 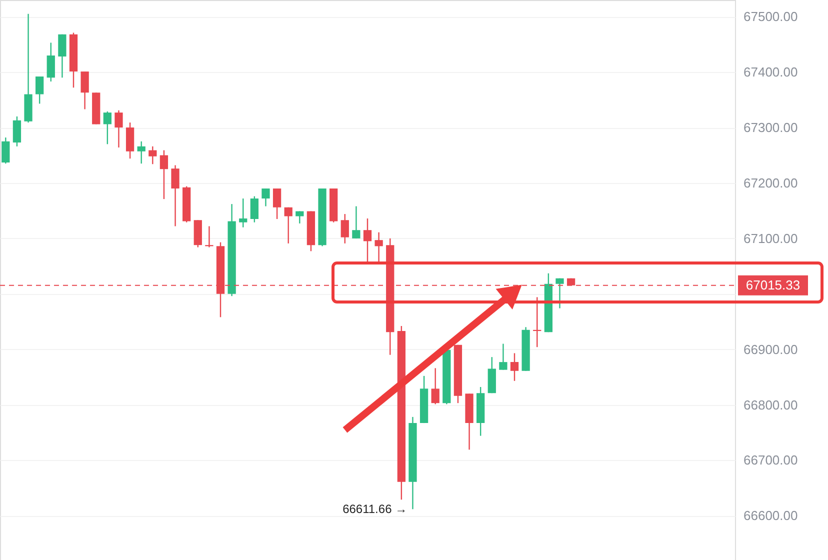 What do you see at coordinates (375, 509) in the screenshot?
I see `annotation: 66611.66 →` at bounding box center [375, 509].